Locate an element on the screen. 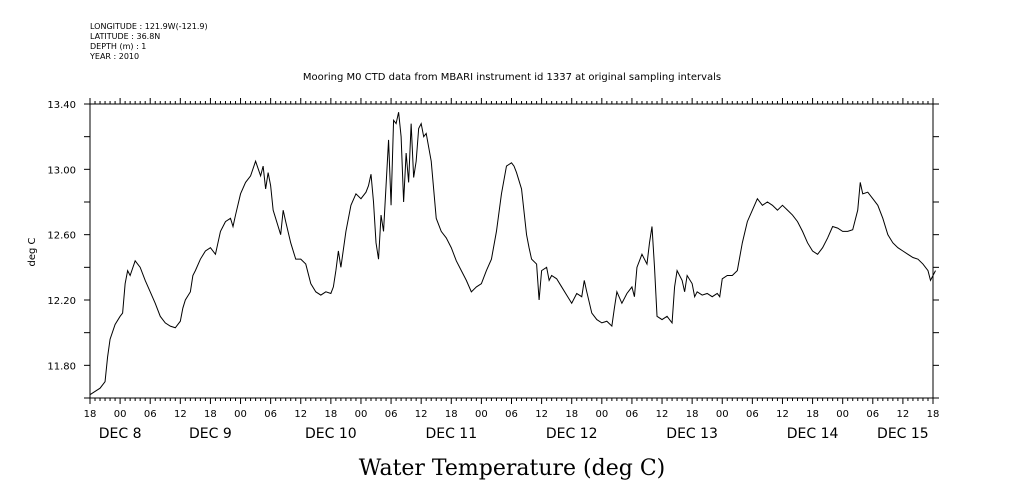  y-tick-label: 12.60 is located at coordinates (61, 236).